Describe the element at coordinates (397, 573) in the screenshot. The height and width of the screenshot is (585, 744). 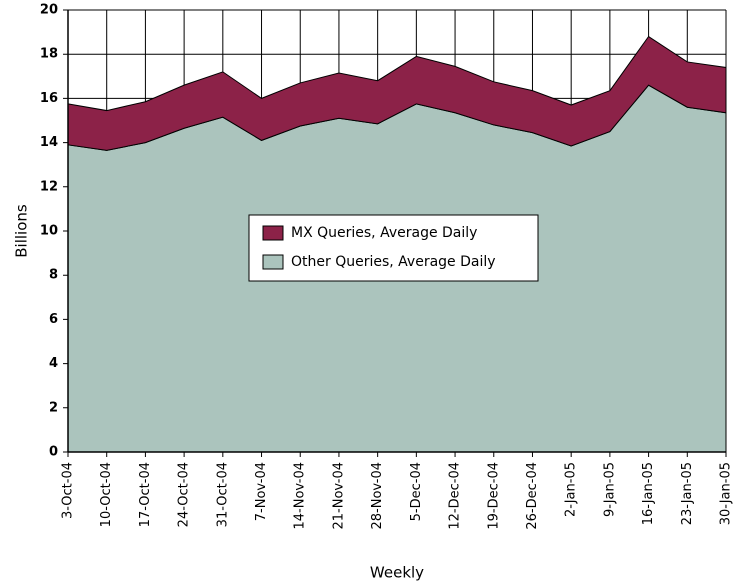
I see `x-axis-label: Weekly` at that location.